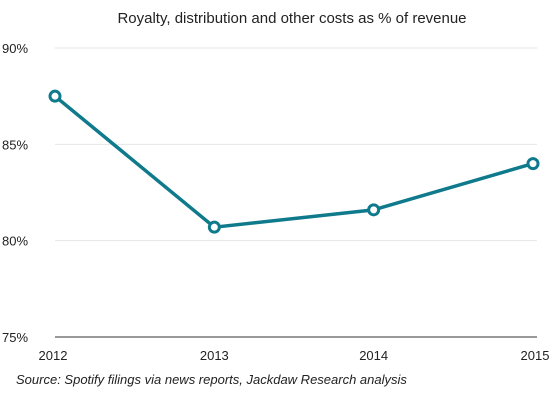 This screenshot has height=400, width=560. What do you see at coordinates (373, 355) in the screenshot?
I see `x-tick-label: 2014` at bounding box center [373, 355].